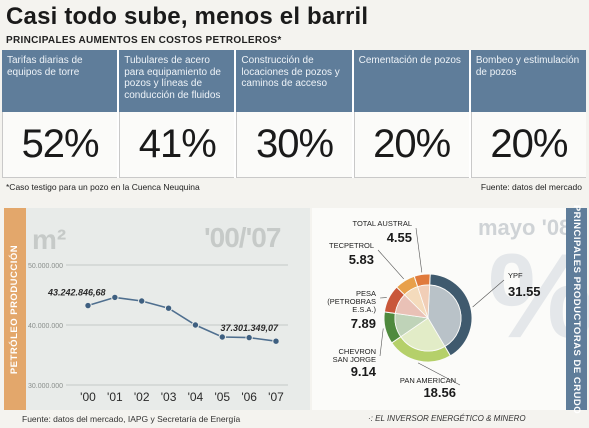 The height and width of the screenshot is (428, 589). I want to click on y-tick-label: 40.000.000, so click(45, 326).